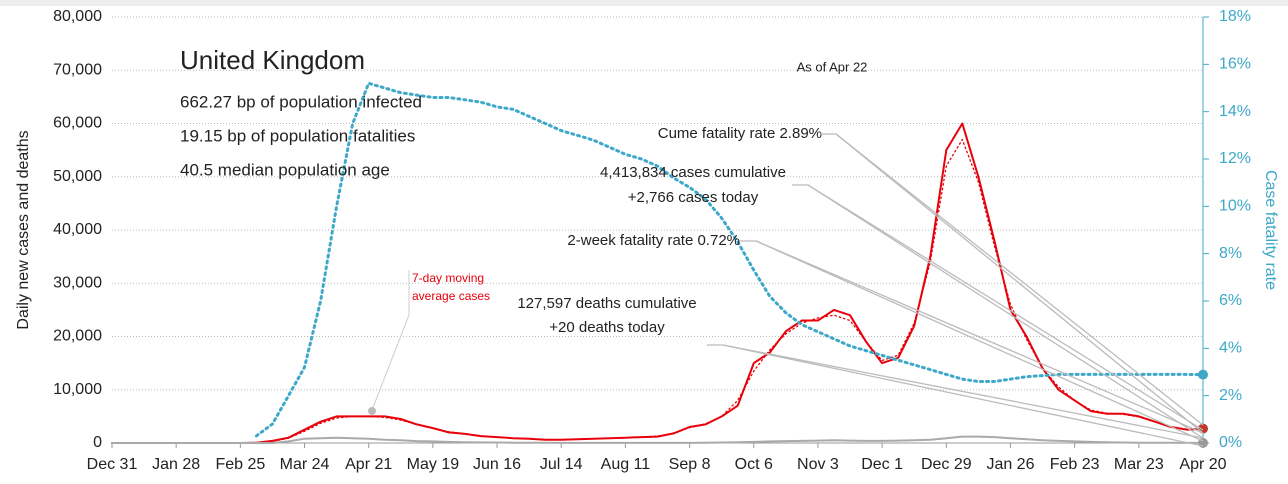 This screenshot has height=484, width=1288. I want to click on x-tick-label: Jun 16, so click(497, 464).